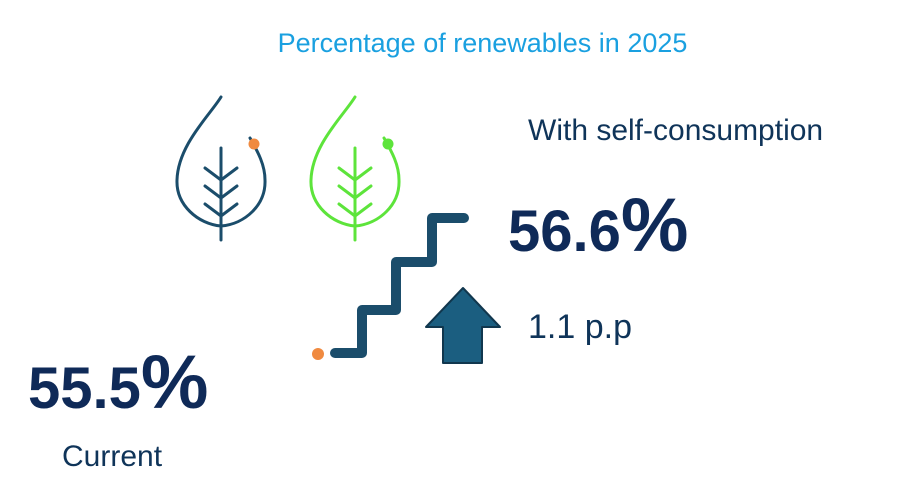 This screenshot has height=500, width=900. What do you see at coordinates (580, 327) in the screenshot?
I see `change-value: 1.1 p.p` at bounding box center [580, 327].